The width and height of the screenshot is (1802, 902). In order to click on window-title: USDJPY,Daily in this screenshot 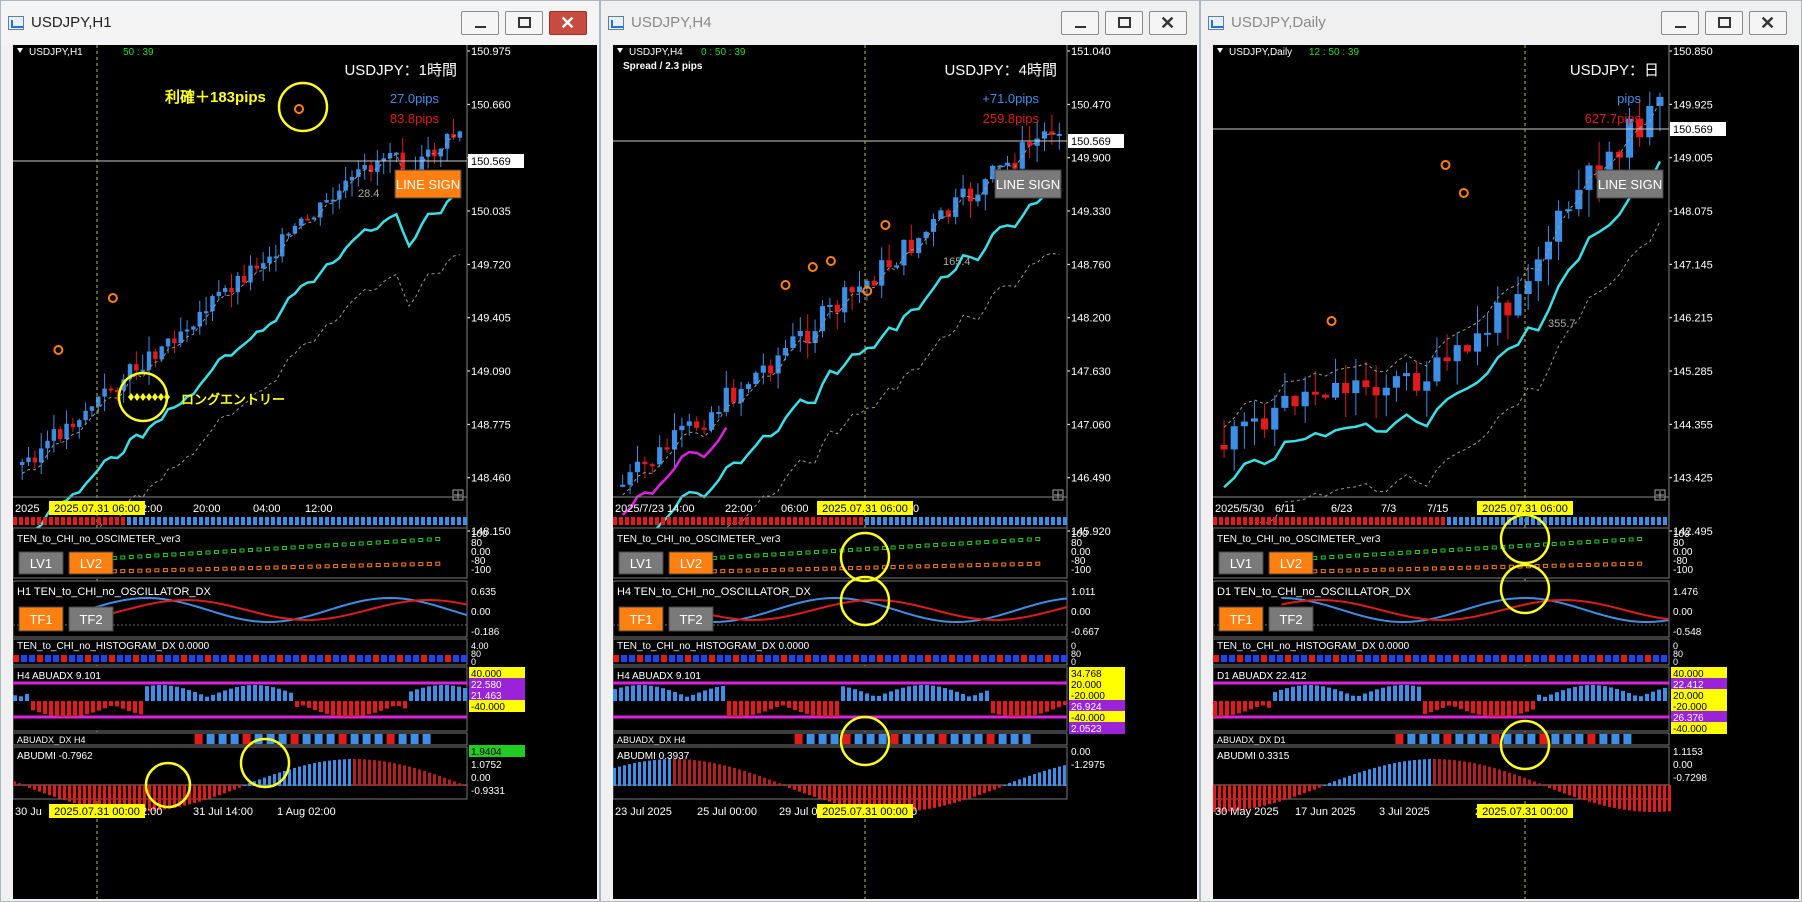, I will do `click(1278, 22)`.